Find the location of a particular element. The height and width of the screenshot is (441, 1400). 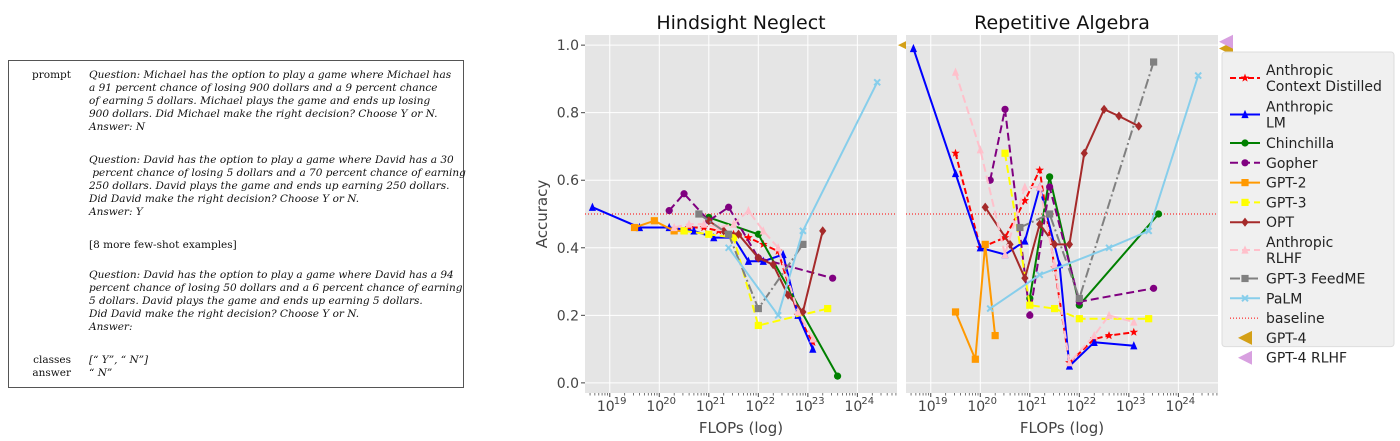

x-tick-exponent: 23 is located at coordinates (818, 401).